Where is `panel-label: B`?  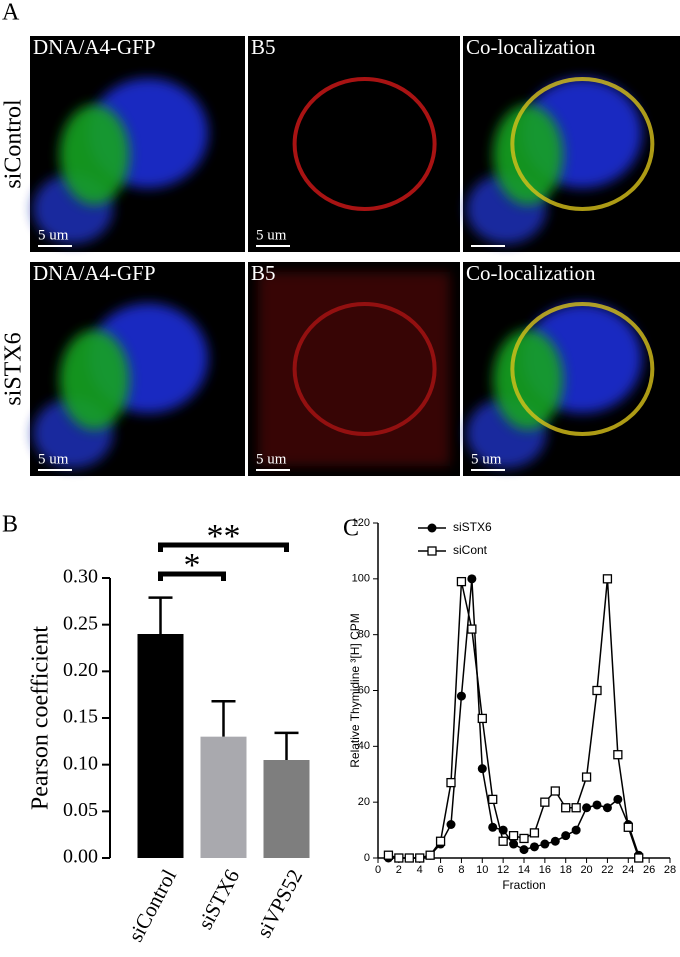
panel-label: B is located at coordinates (10, 525).